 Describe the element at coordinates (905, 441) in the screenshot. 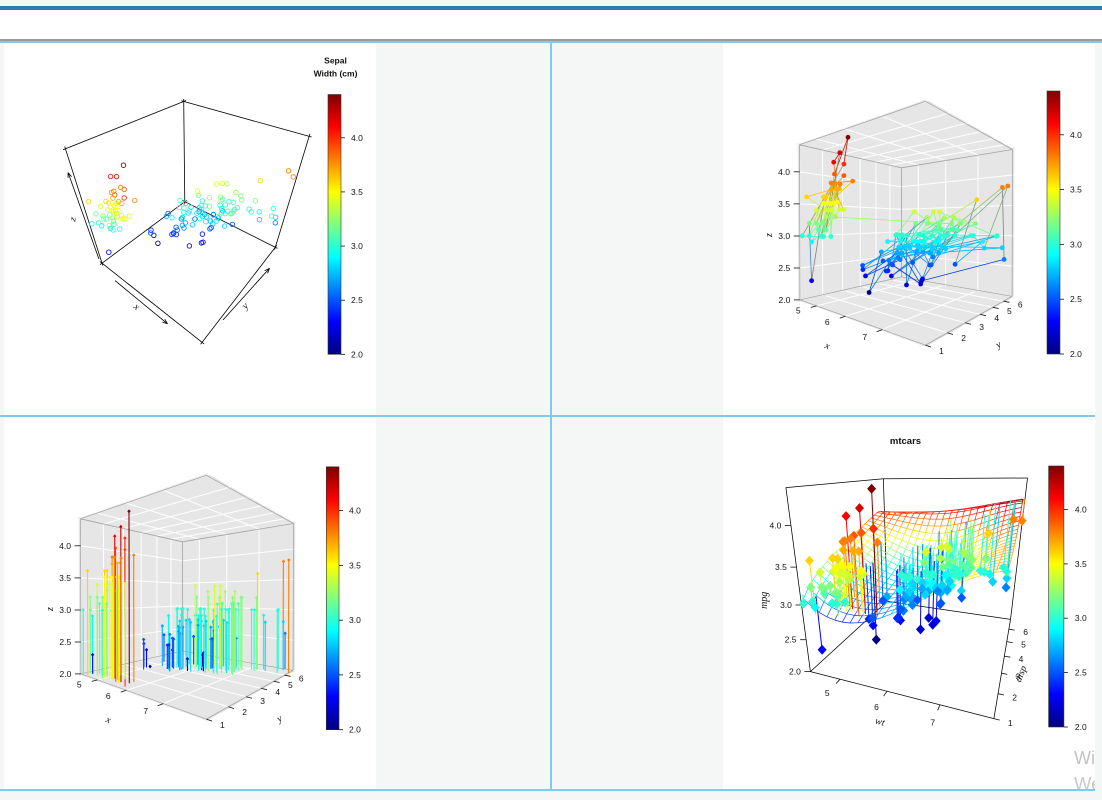

I see `svg-text: mtcars` at that location.